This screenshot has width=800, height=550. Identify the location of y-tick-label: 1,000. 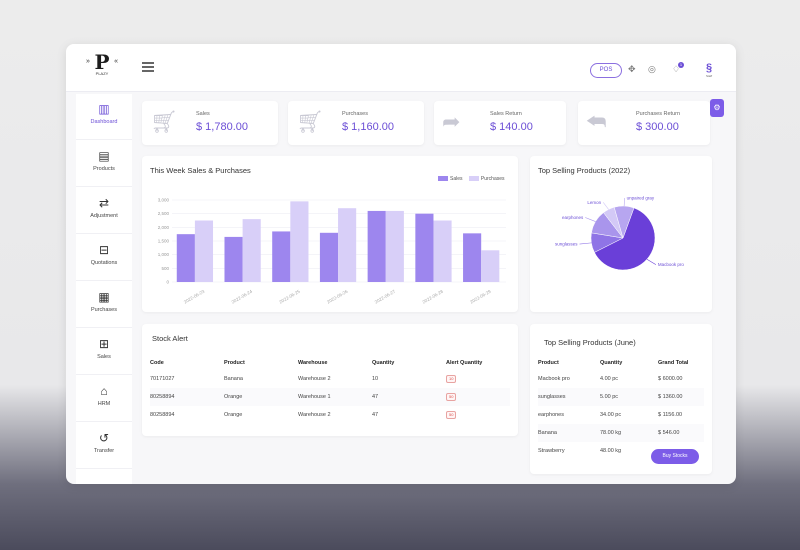
(164, 254).